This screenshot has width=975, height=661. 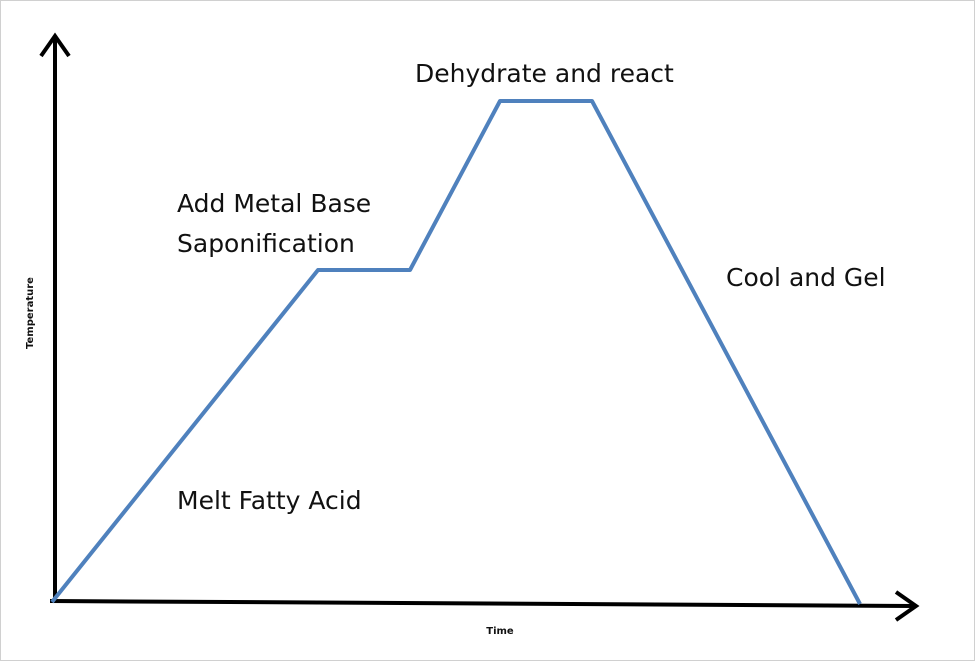 I want to click on stage-label: Saponification, so click(x=266, y=243).